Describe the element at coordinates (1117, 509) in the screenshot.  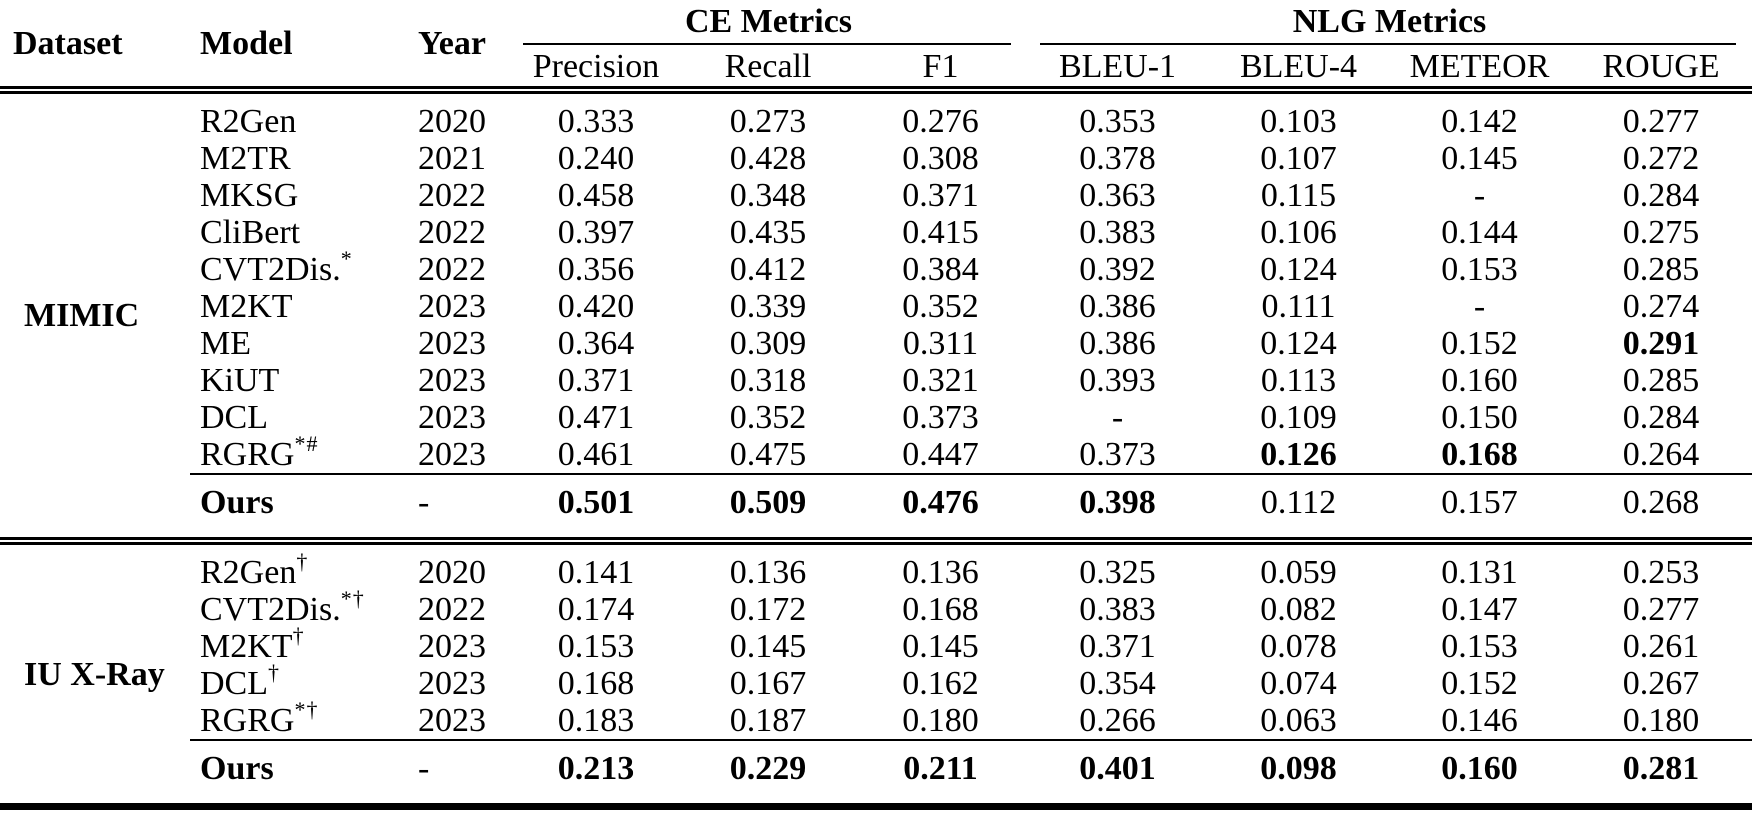
I see `metric-value-cell: 0.398` at that location.